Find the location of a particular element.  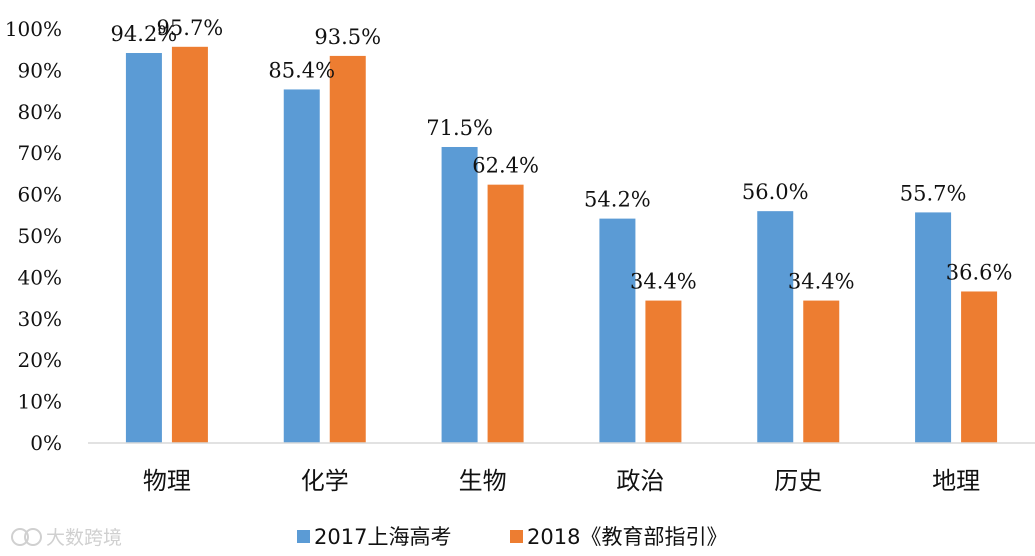

y-tick-label: 60% is located at coordinates (40, 195).